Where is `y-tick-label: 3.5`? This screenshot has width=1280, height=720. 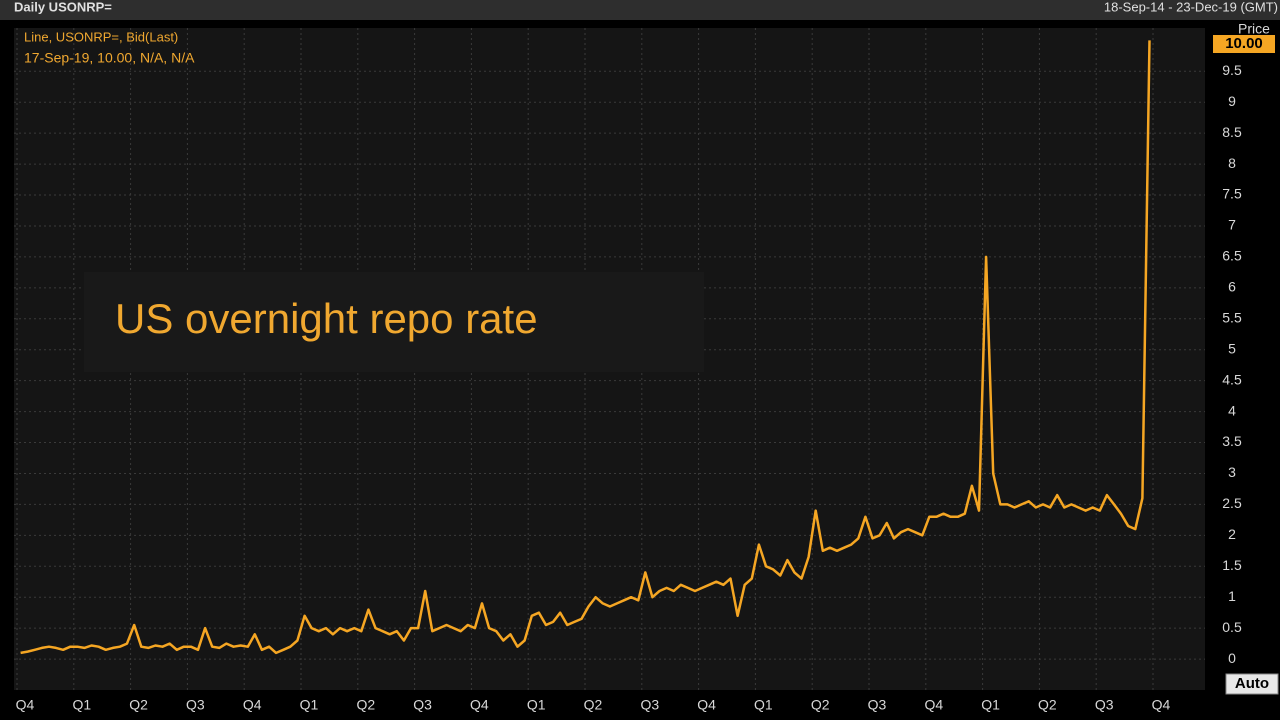 y-tick-label: 3.5 is located at coordinates (1232, 441).